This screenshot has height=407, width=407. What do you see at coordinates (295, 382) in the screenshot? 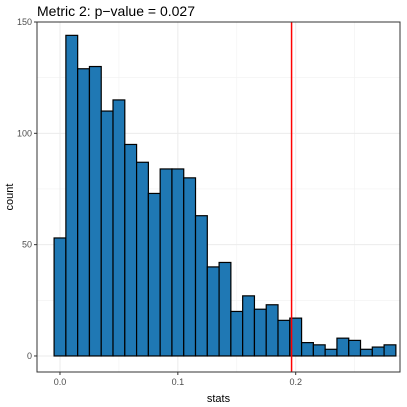
I see `x-tick-label: 0.2` at bounding box center [295, 382].